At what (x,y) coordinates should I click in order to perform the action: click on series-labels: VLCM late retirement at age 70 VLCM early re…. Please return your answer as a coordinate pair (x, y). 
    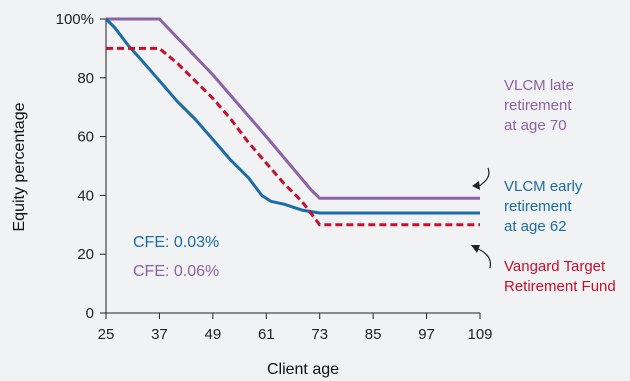
    Looking at the image, I should click on (560, 186).